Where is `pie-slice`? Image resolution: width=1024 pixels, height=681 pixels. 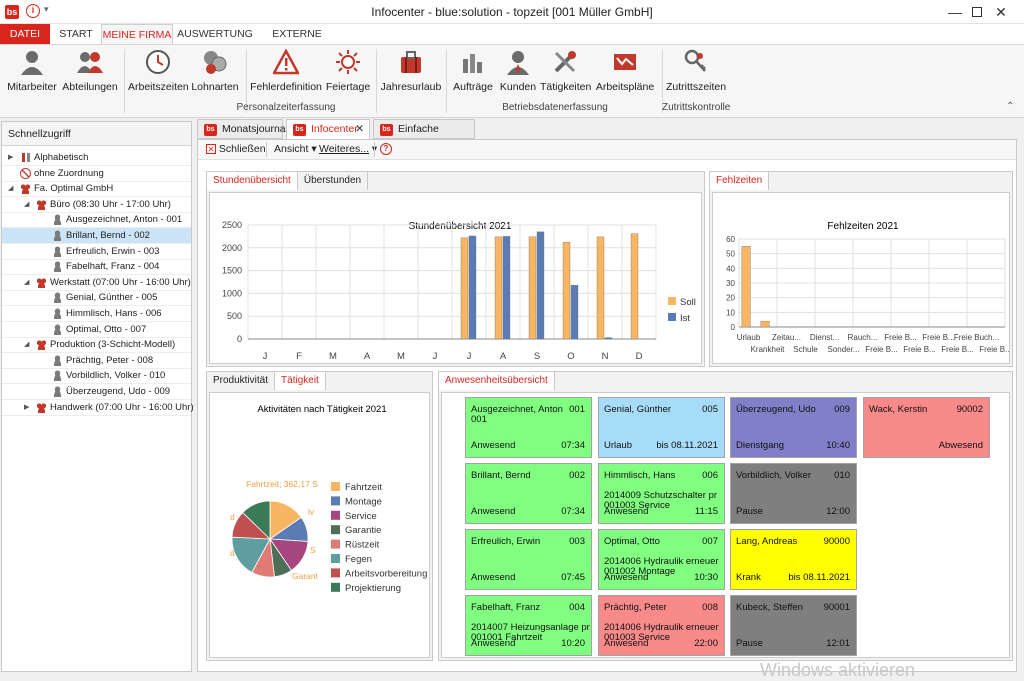 pie-slice is located at coordinates (251, 554).